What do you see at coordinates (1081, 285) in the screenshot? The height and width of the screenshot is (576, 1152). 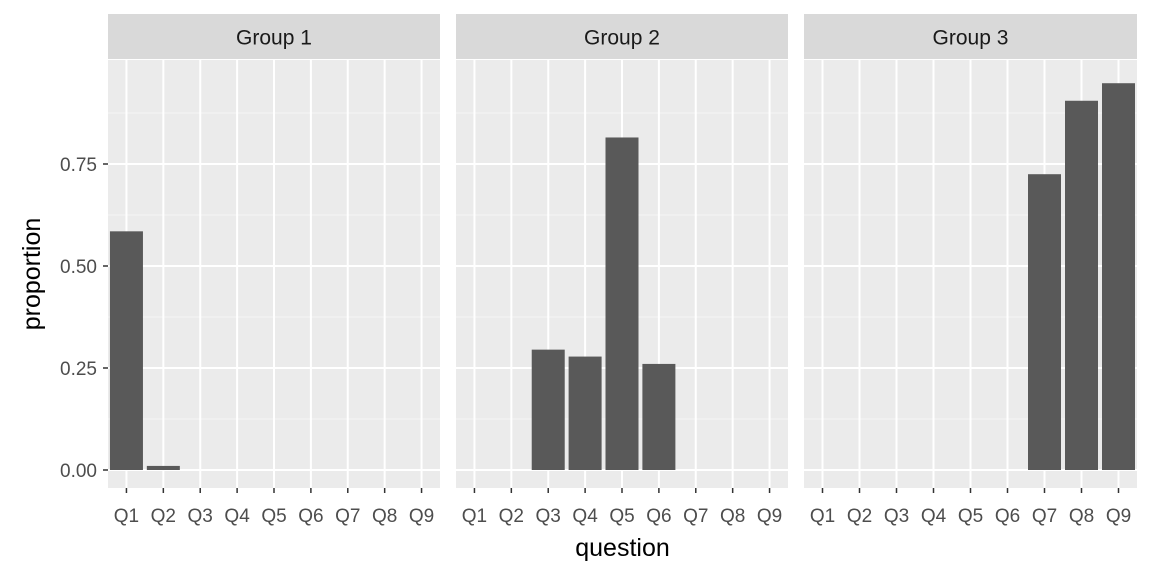 I see `bar-q8` at bounding box center [1081, 285].